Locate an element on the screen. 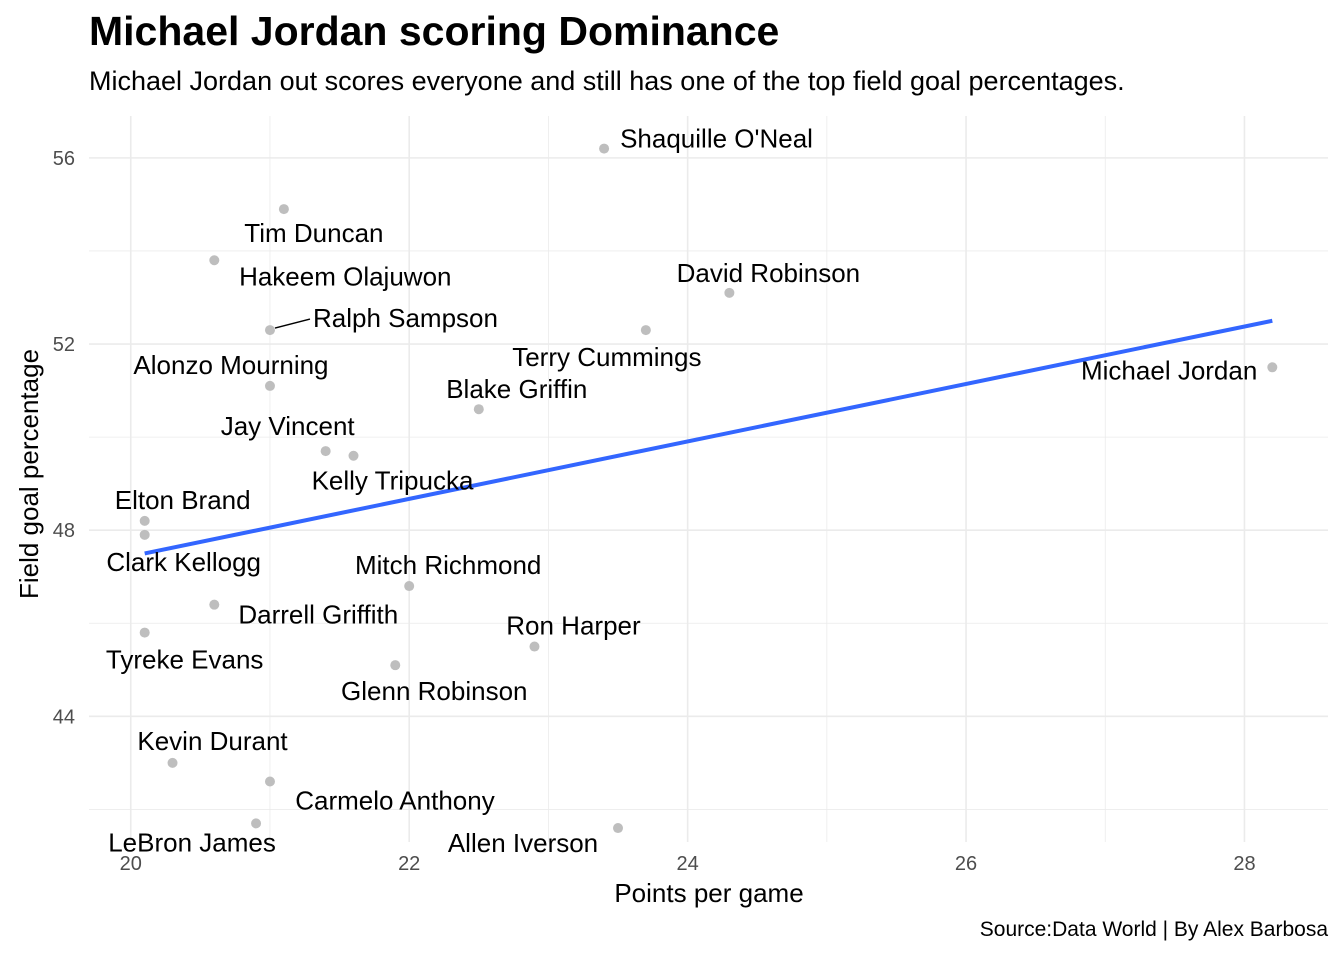 The image size is (1344, 960). x-tick-label: 22 is located at coordinates (409, 864).